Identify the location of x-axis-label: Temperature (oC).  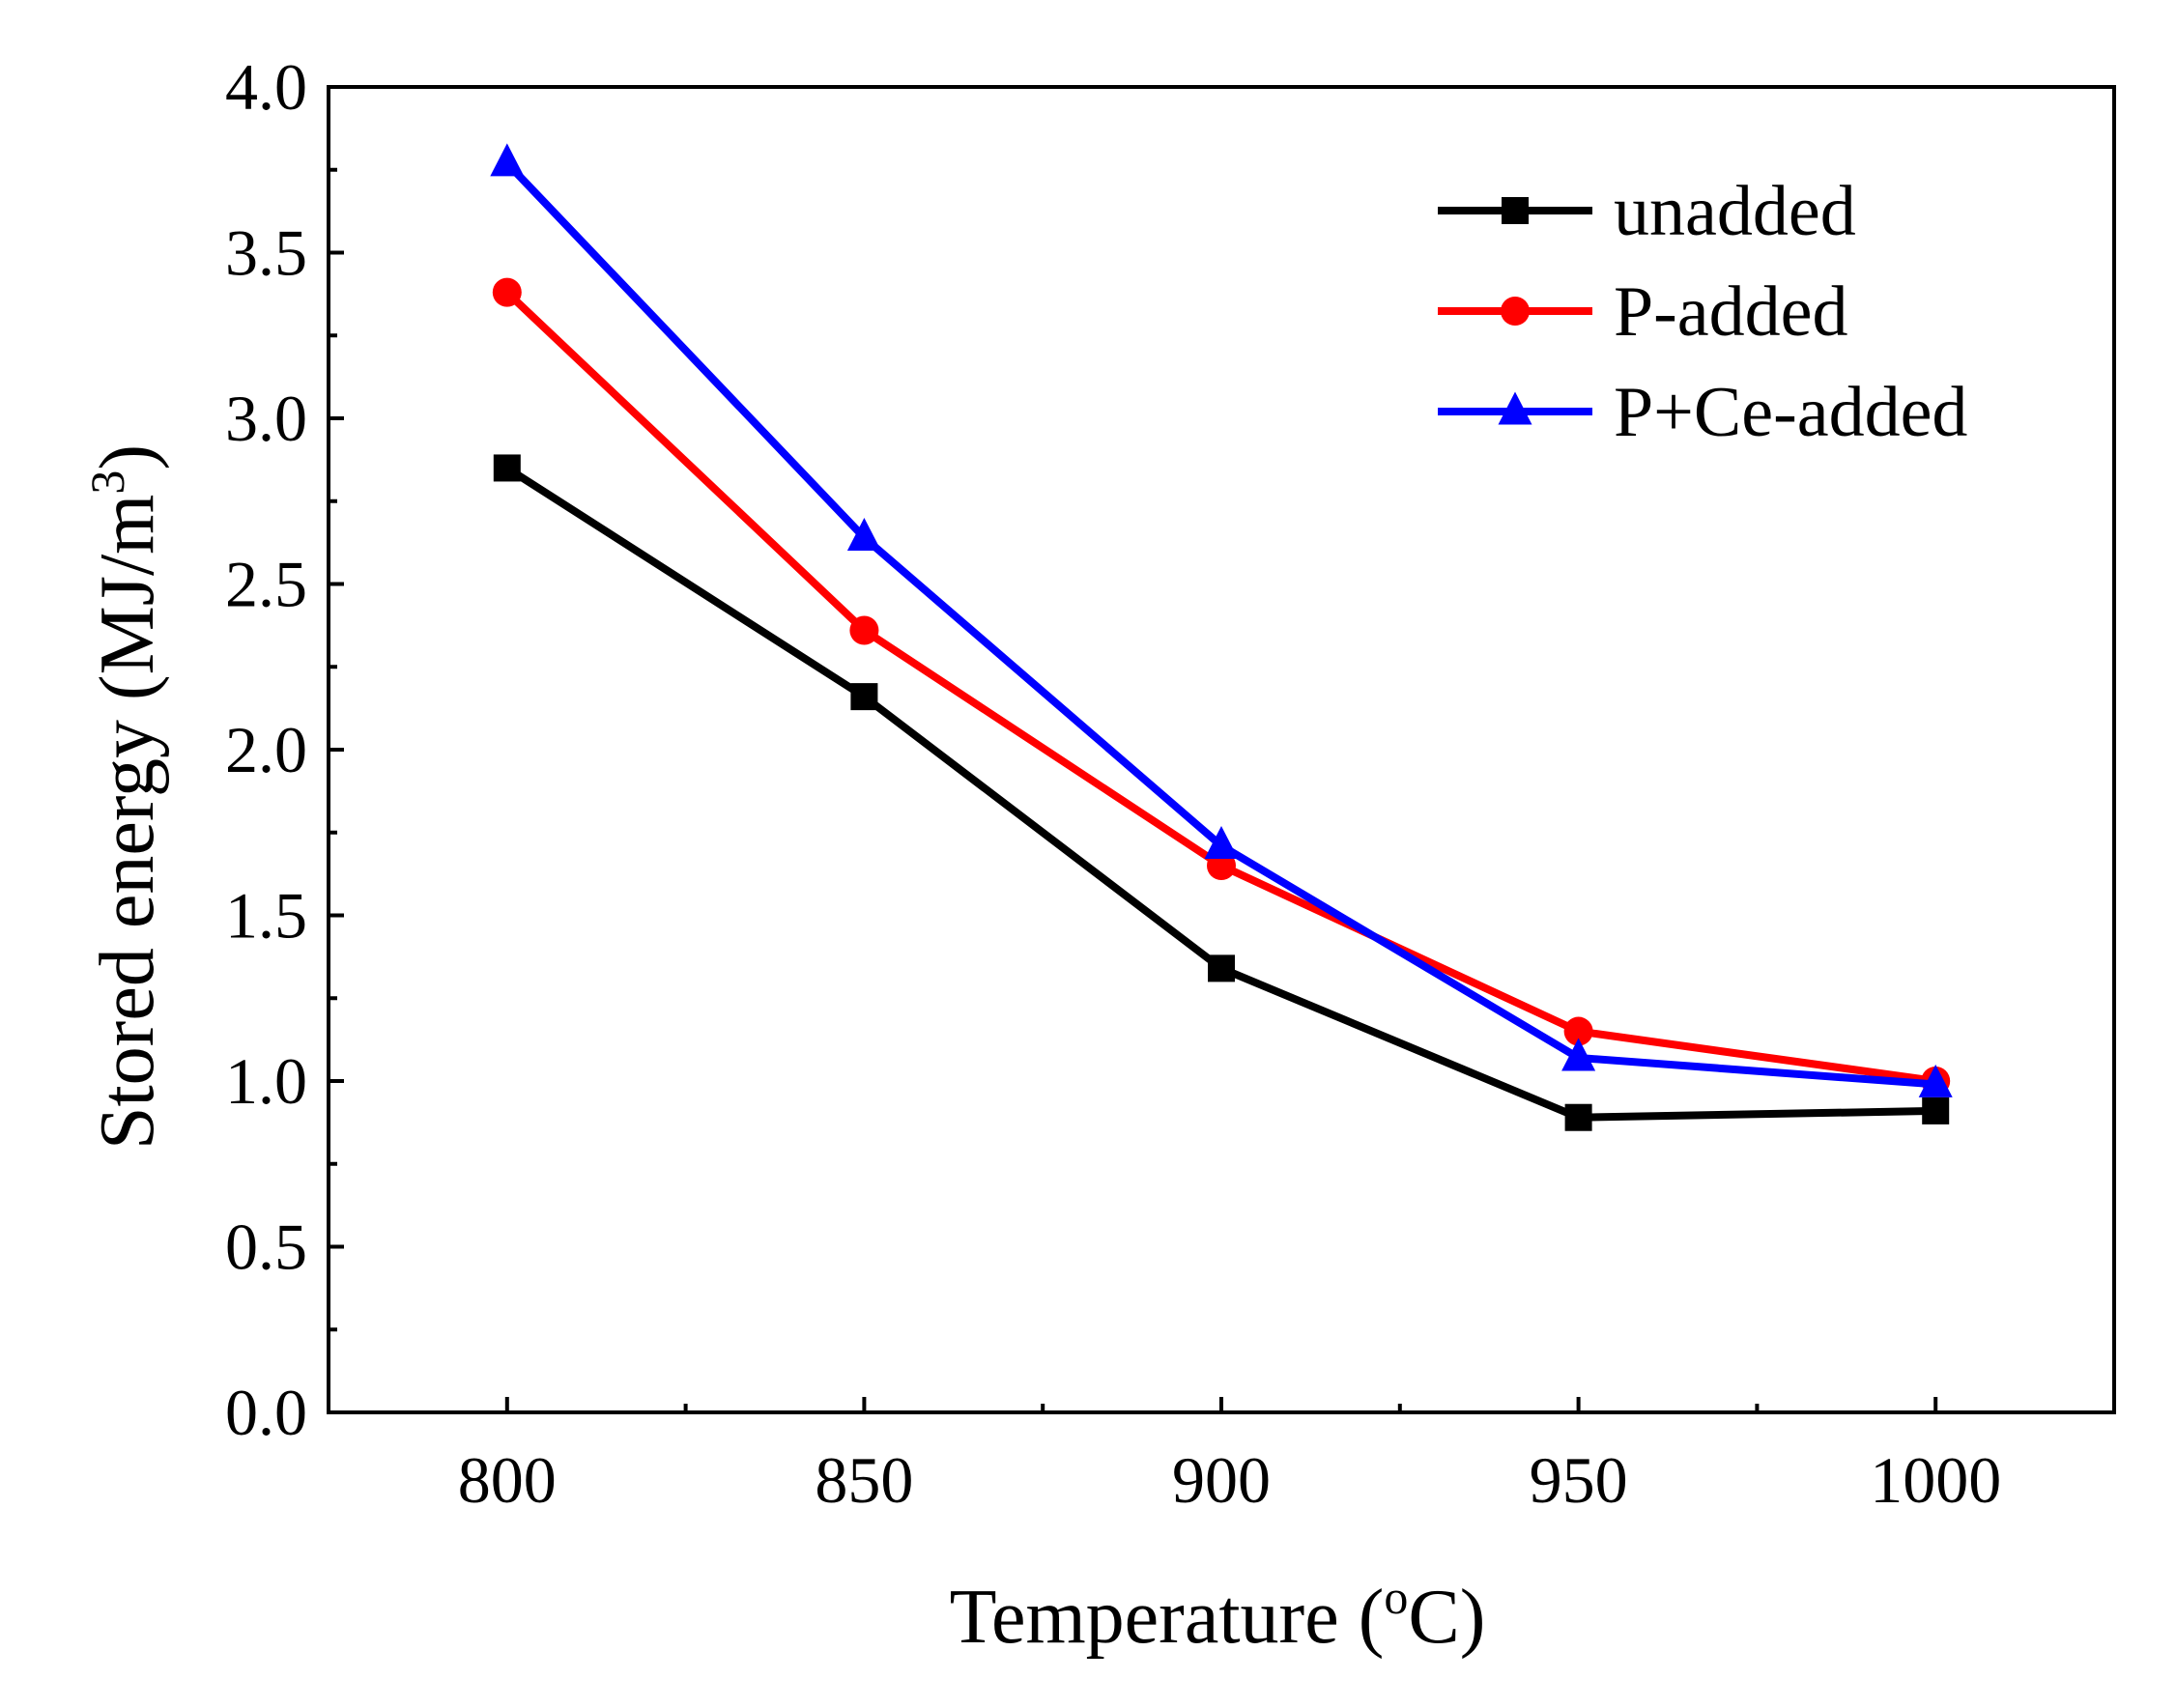
(1218, 1615).